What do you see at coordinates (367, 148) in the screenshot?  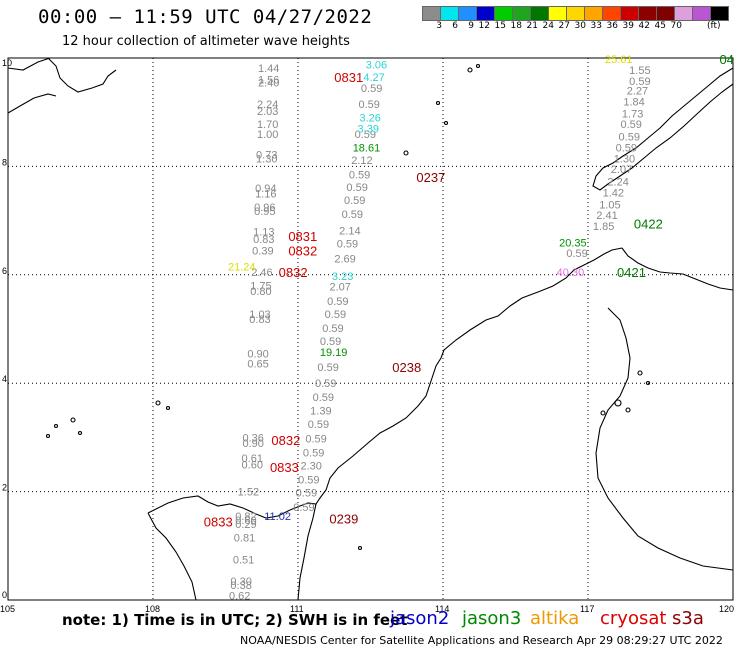 I see `wave-height-value: 18.61` at bounding box center [367, 148].